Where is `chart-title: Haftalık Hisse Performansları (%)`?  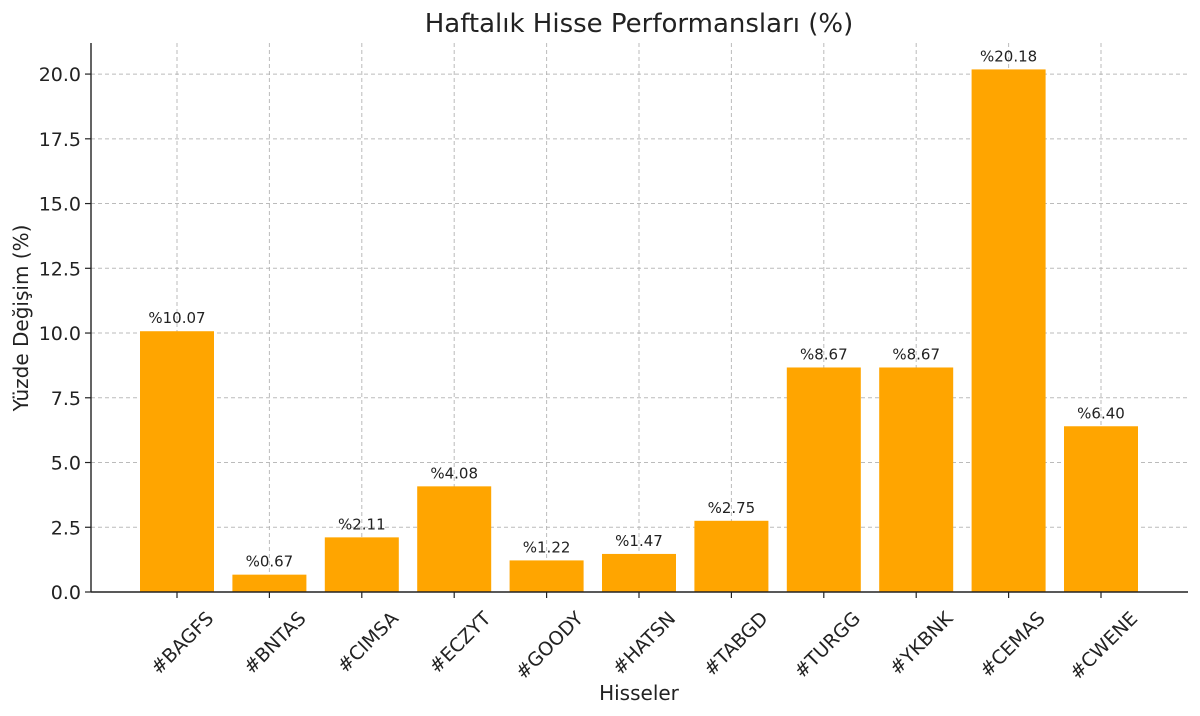
chart-title: Haftalık Hisse Performansları (%) is located at coordinates (639, 24).